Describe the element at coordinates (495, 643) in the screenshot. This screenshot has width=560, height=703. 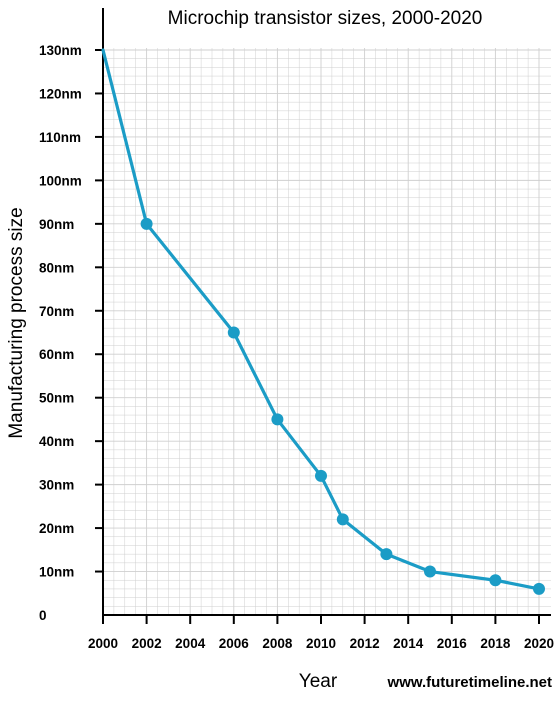
I see `x-tick-label: 2018` at that location.